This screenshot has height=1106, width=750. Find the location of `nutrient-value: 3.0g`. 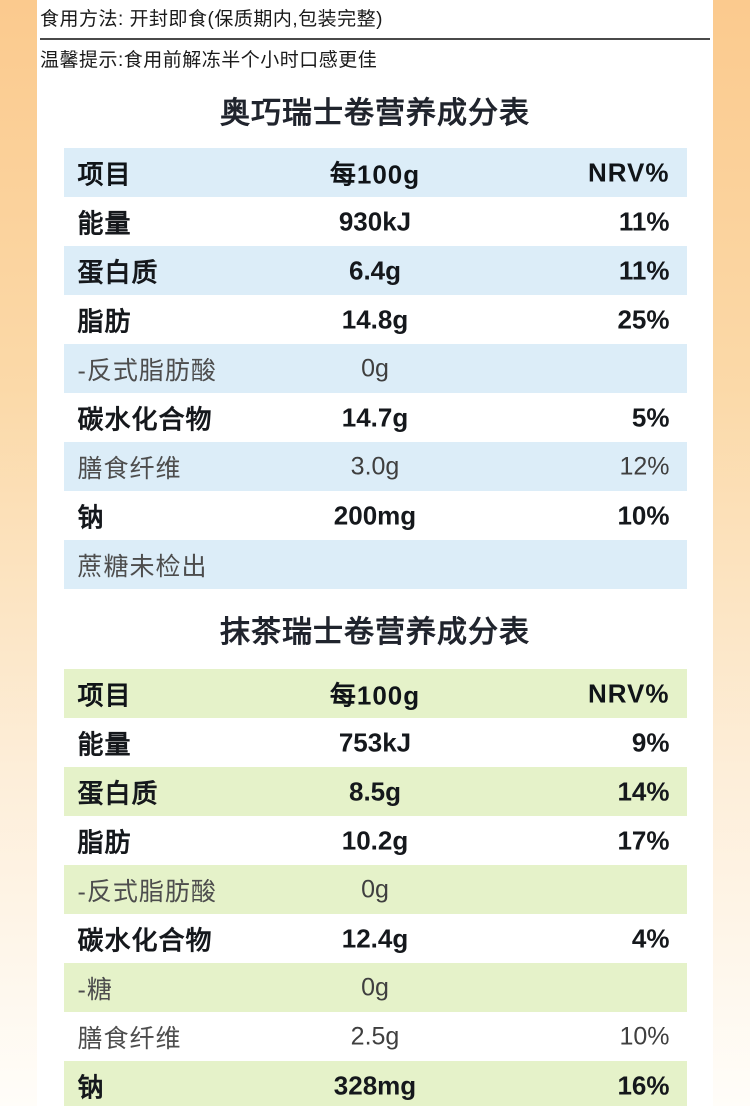

nutrient-value: 3.0g is located at coordinates (375, 466).